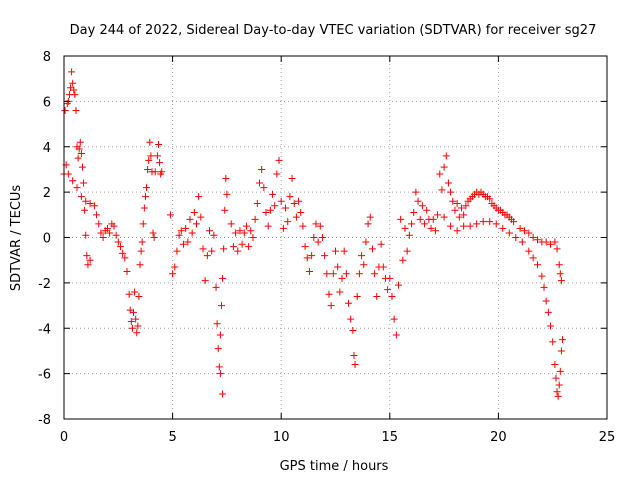 The image size is (640, 480). I want to click on x-tick-label: 10, so click(281, 437).